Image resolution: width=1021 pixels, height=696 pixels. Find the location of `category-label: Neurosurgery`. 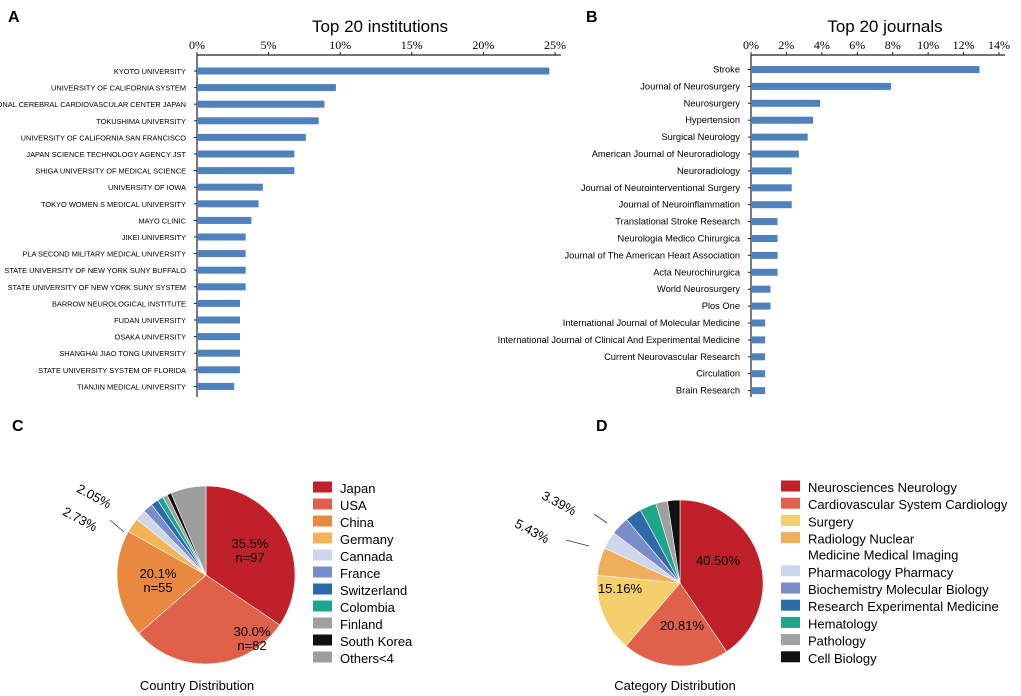

category-label: Neurosurgery is located at coordinates (712, 103).